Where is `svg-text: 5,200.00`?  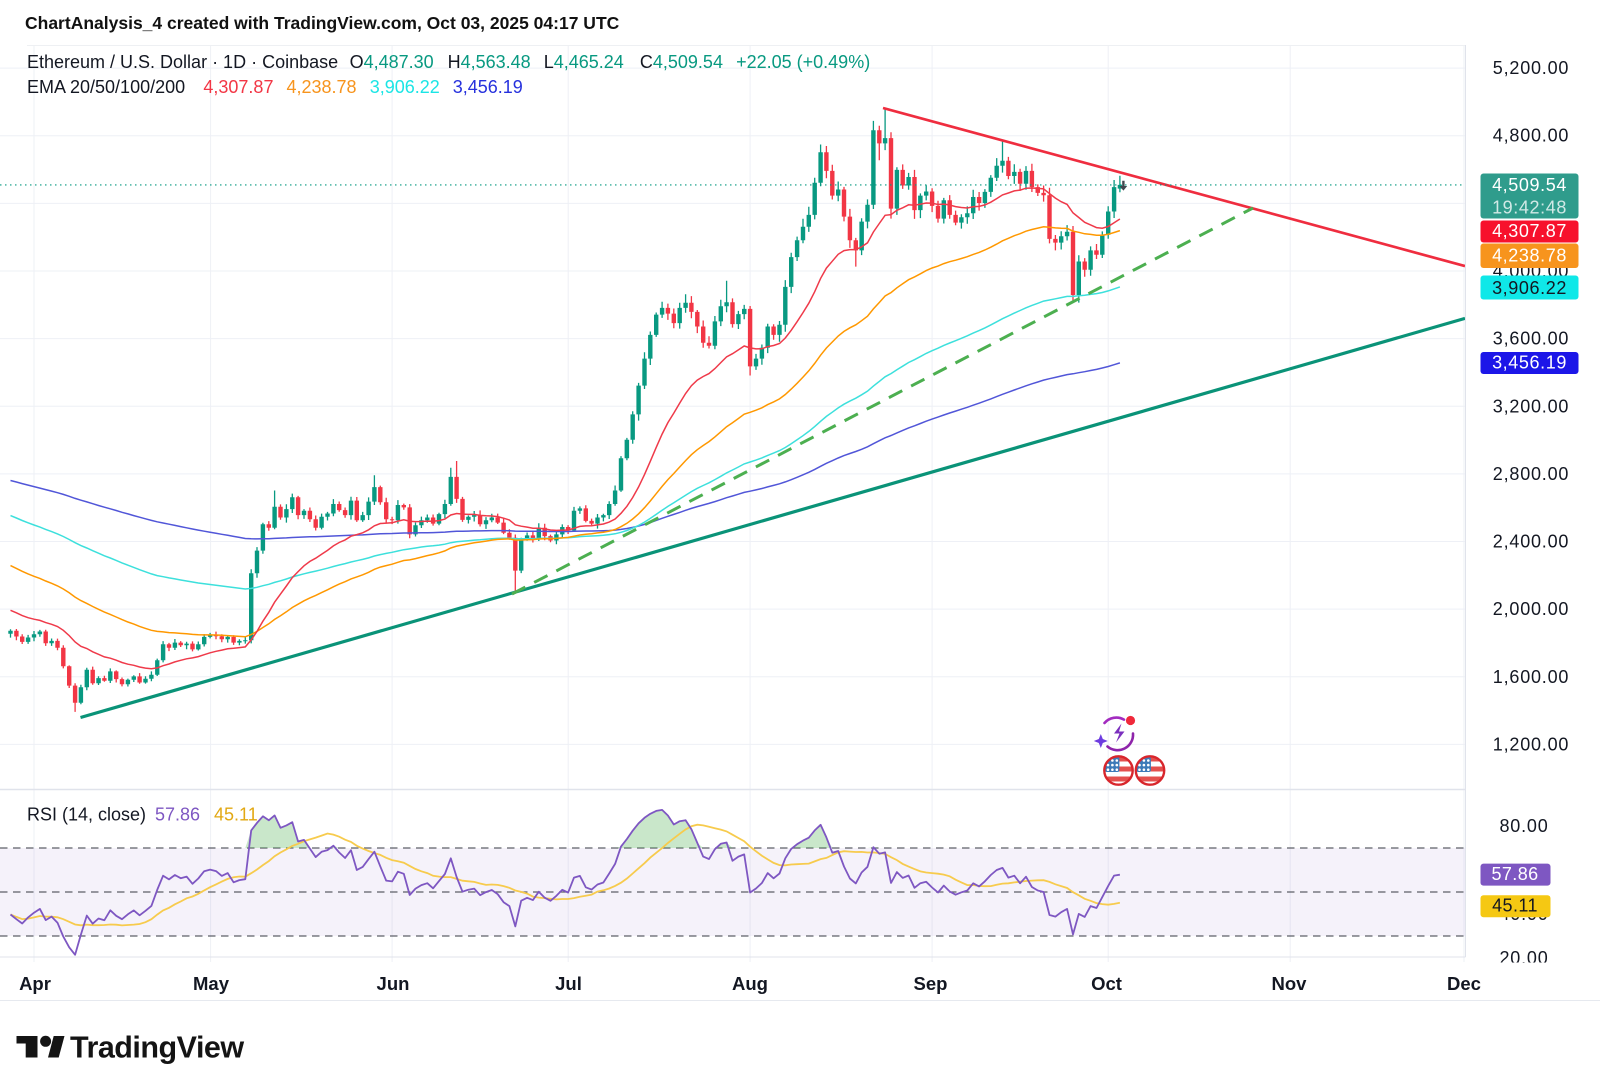
svg-text: 5,200.00 is located at coordinates (1531, 68).